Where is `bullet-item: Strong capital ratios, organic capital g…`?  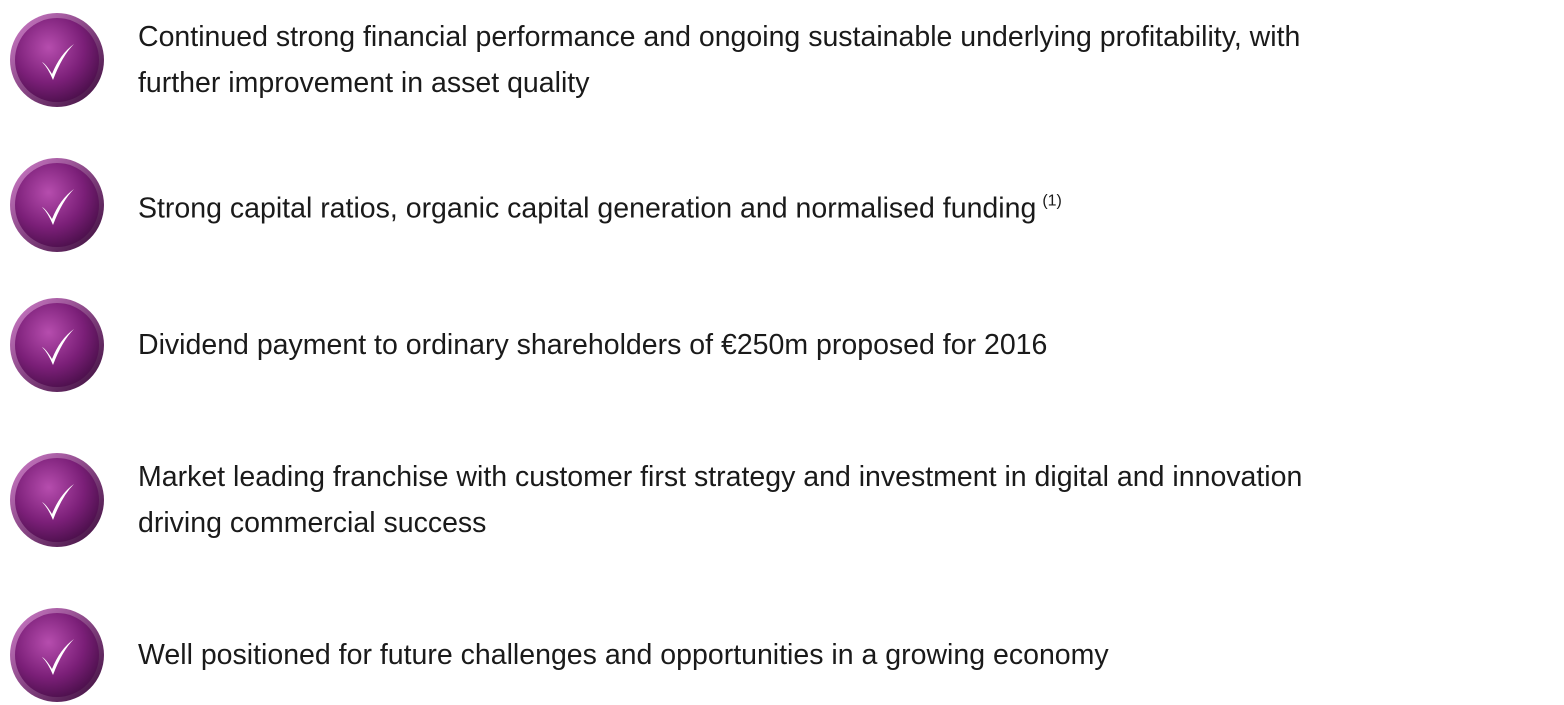
bullet-item: Strong capital ratios, organic capital g… is located at coordinates (782, 205).